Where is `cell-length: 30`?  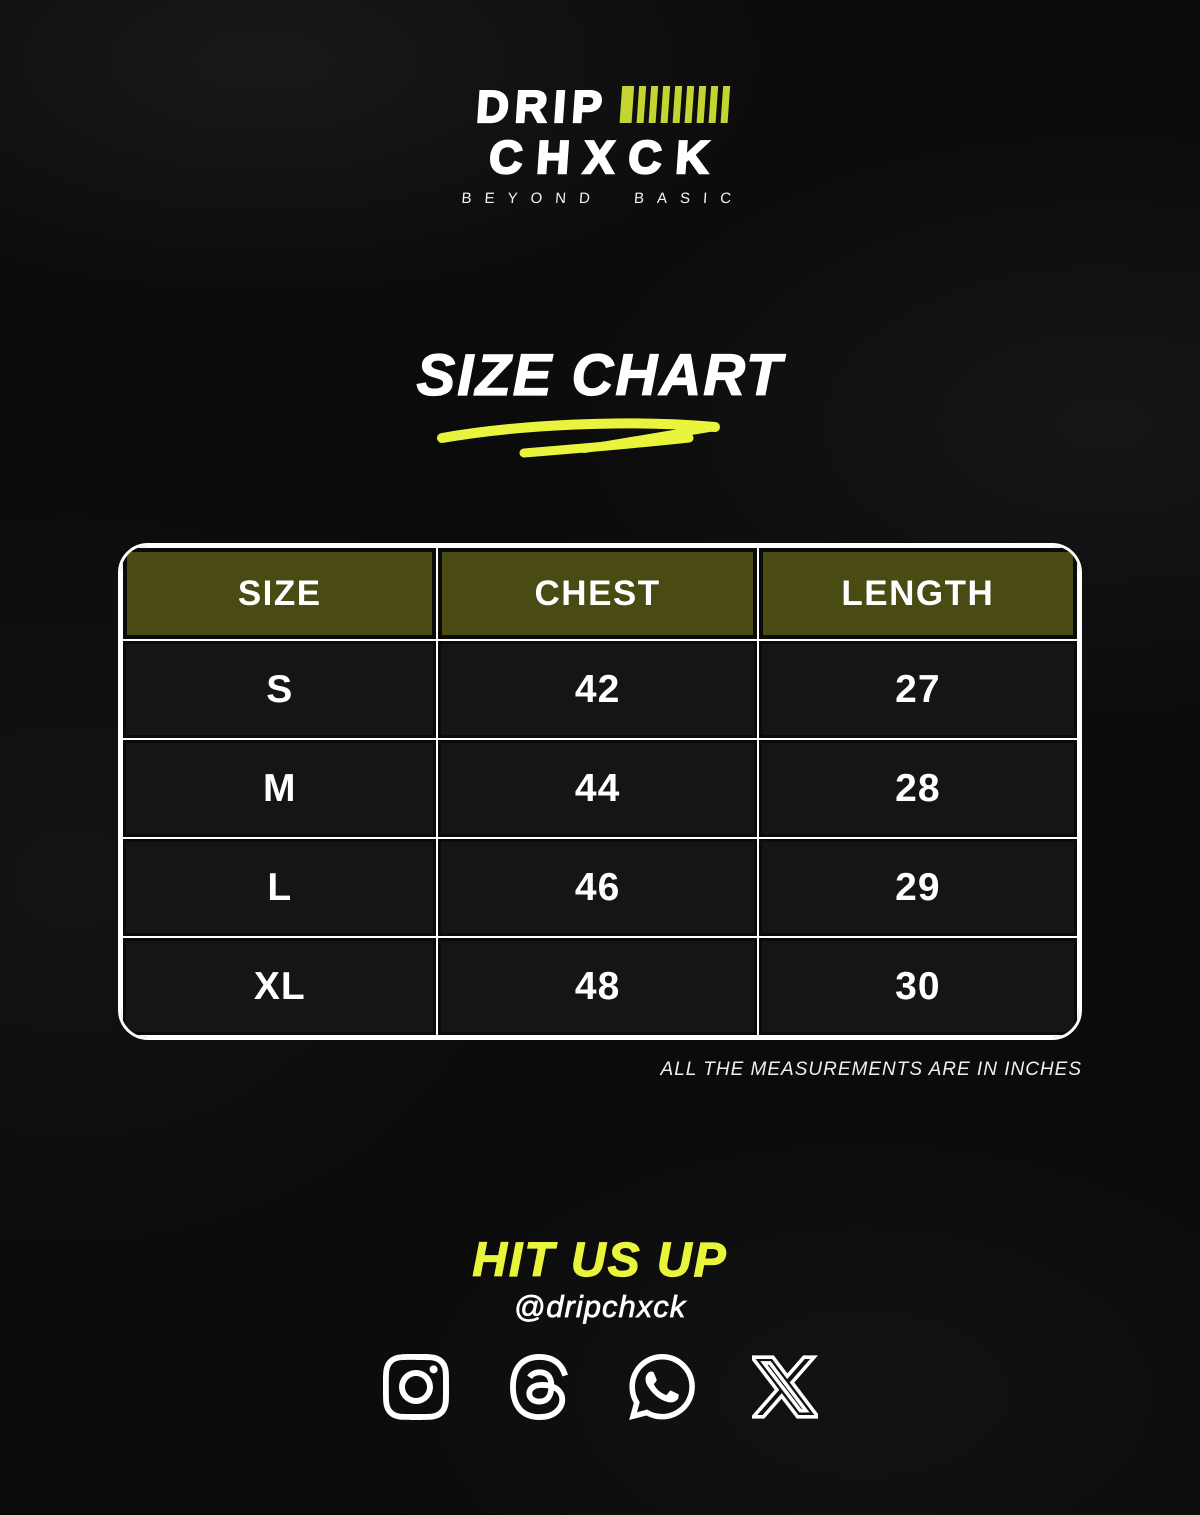 cell-length: 30 is located at coordinates (917, 986).